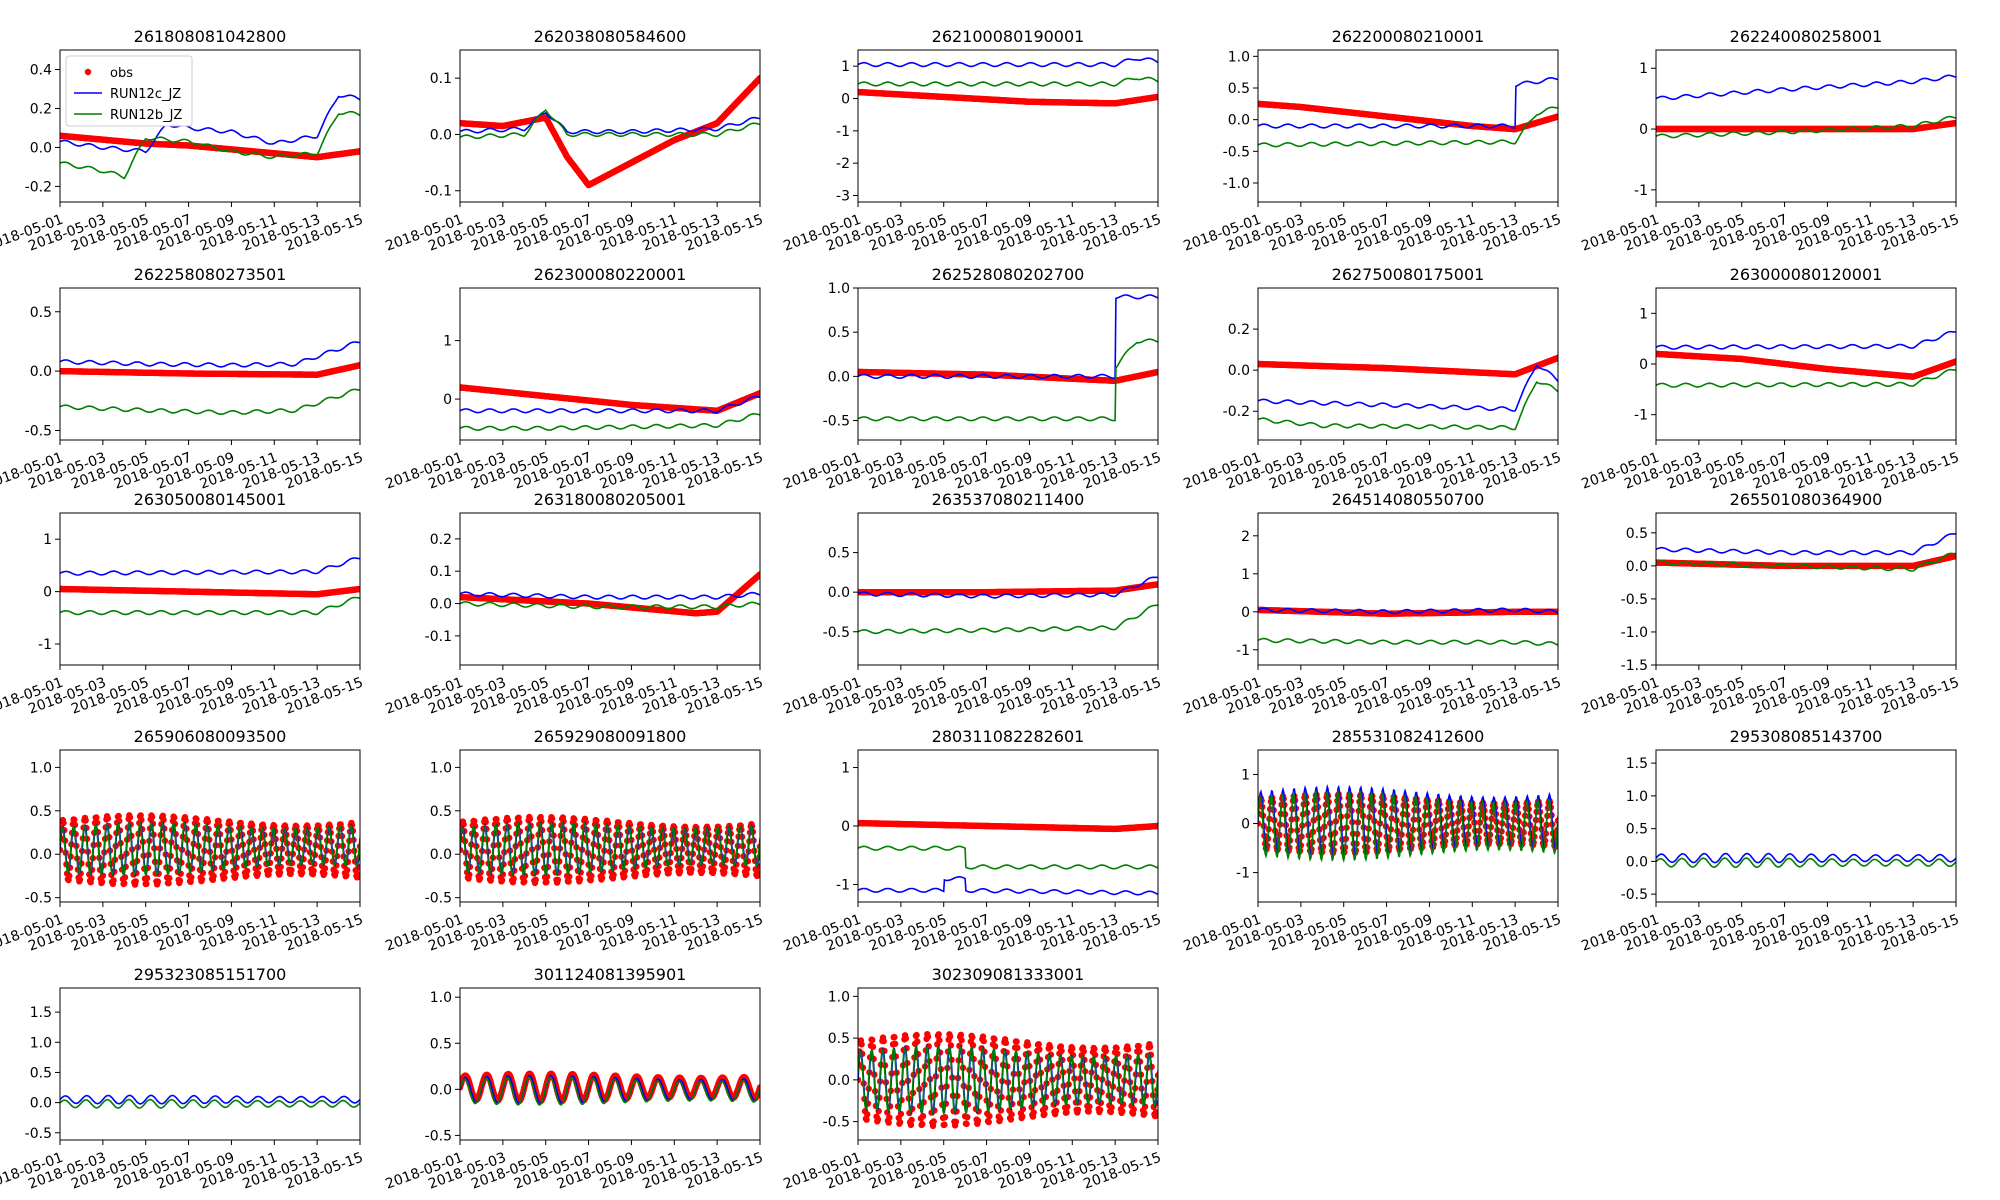 This screenshot has height=1200, width=2000. Describe the element at coordinates (441, 79) in the screenshot. I see `y-tick-label: 0.1` at that location.